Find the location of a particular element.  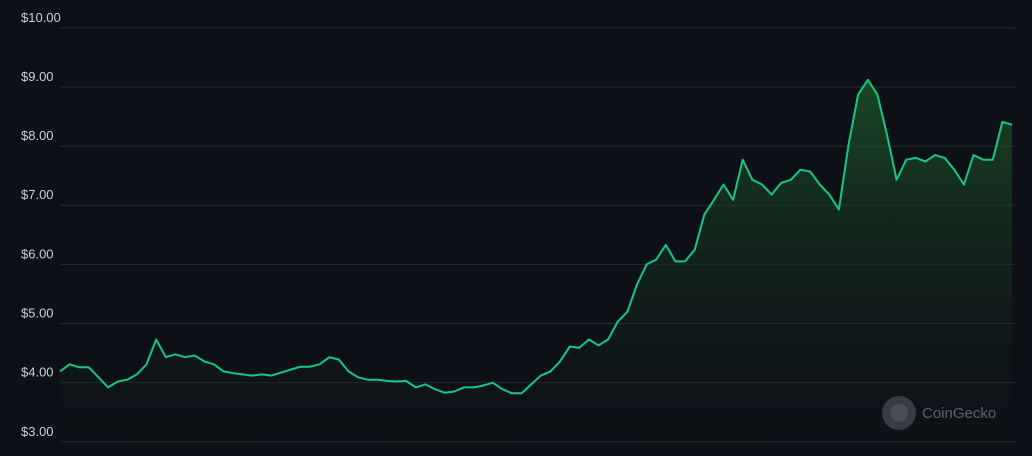

watermark-logo-inner is located at coordinates (899, 413).